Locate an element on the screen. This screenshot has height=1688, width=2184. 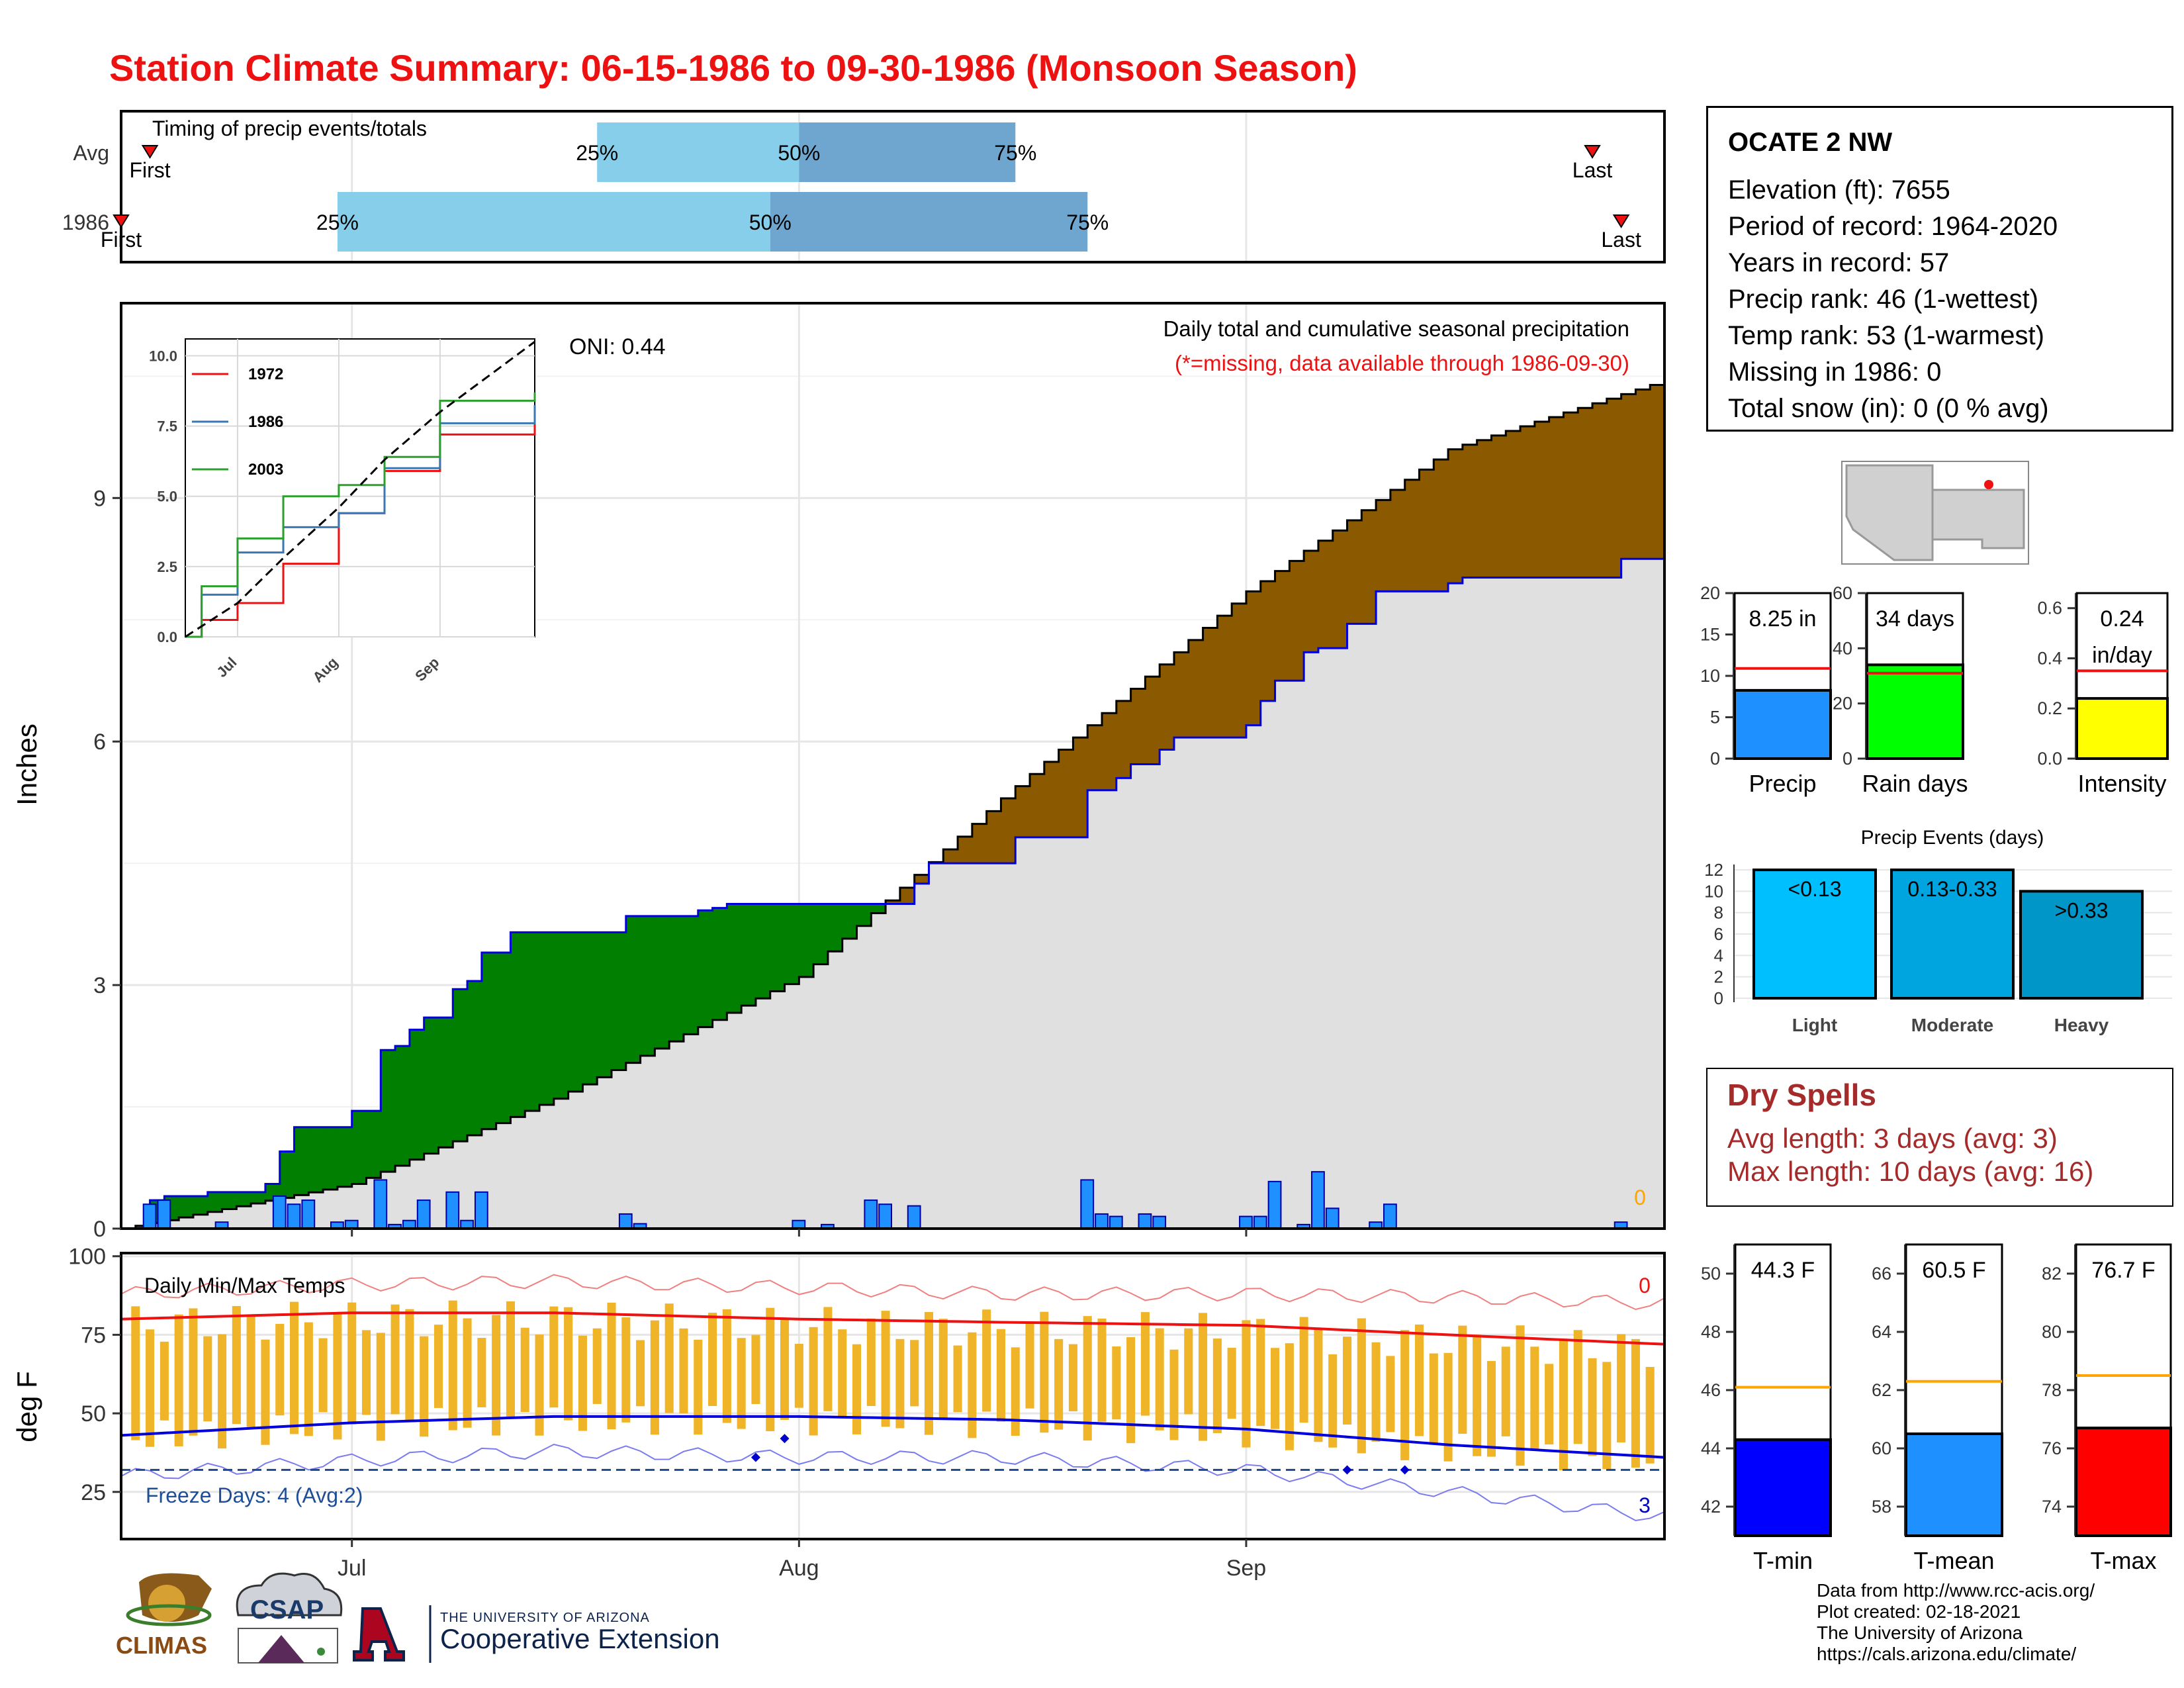
inset-y-tick-label: 7.5 is located at coordinates (167, 426).